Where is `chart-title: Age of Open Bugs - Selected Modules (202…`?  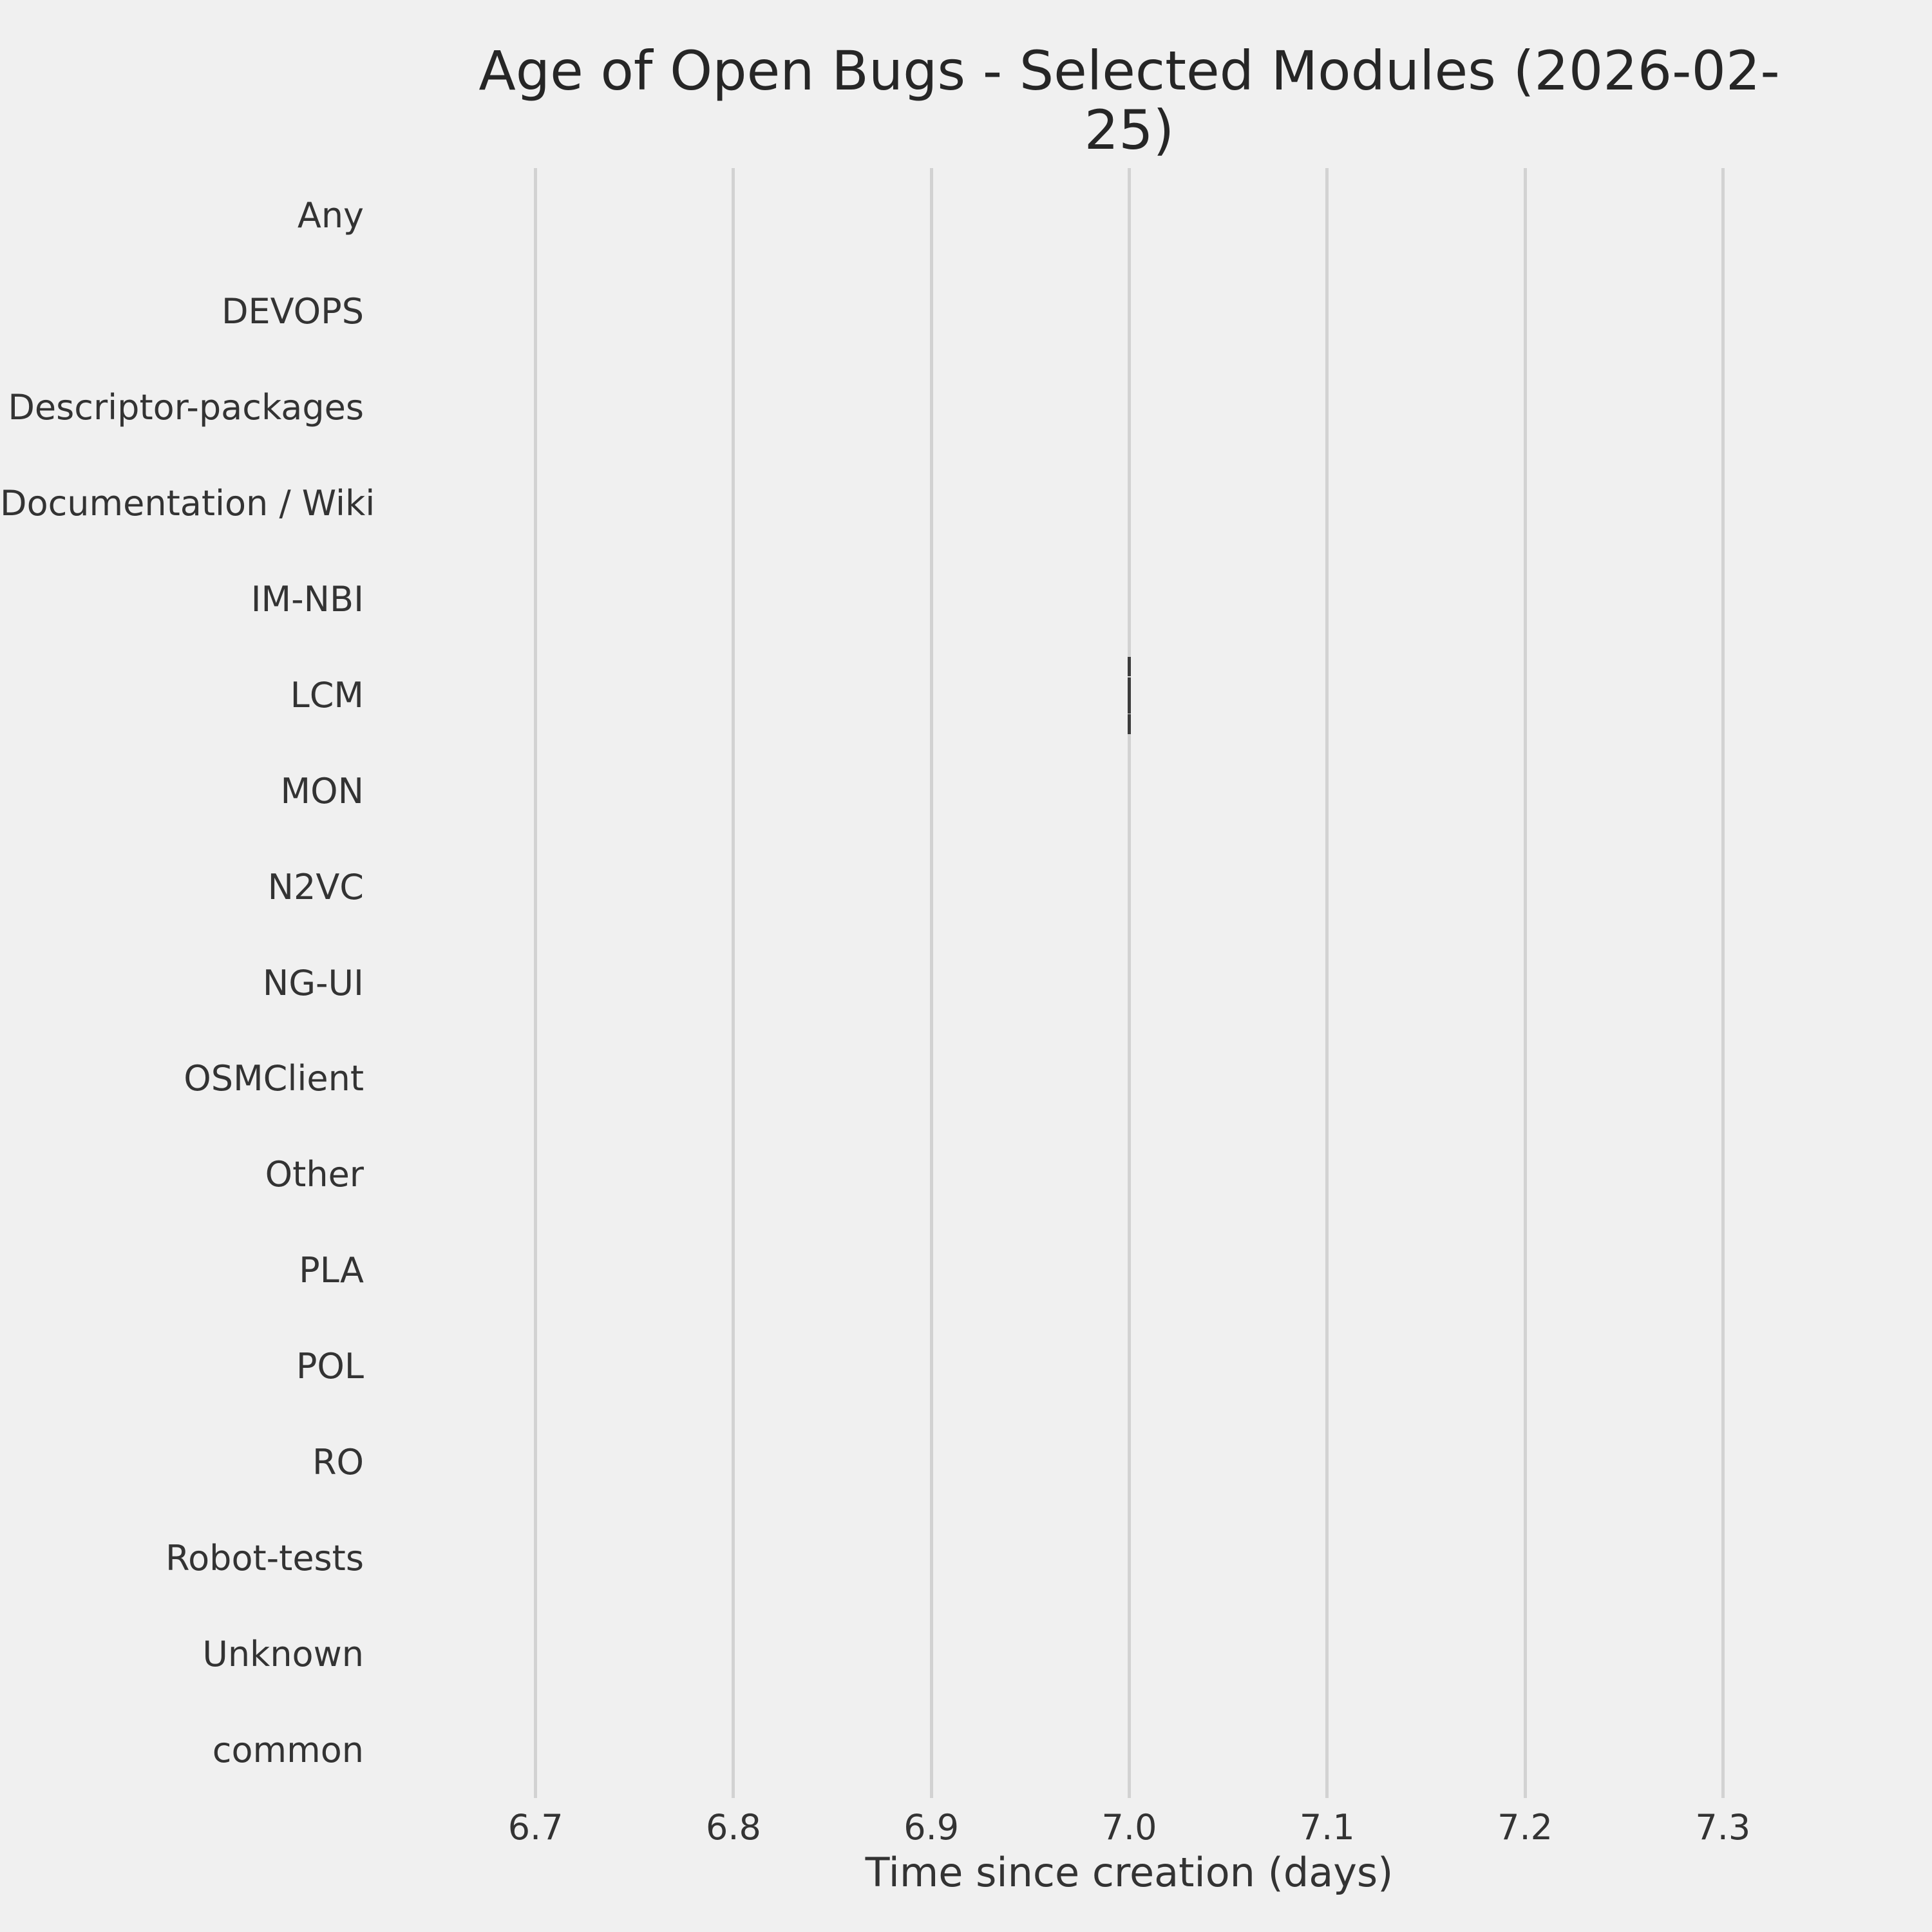
chart-title: Age of Open Bugs - Selected Modules (202… is located at coordinates (1129, 100).